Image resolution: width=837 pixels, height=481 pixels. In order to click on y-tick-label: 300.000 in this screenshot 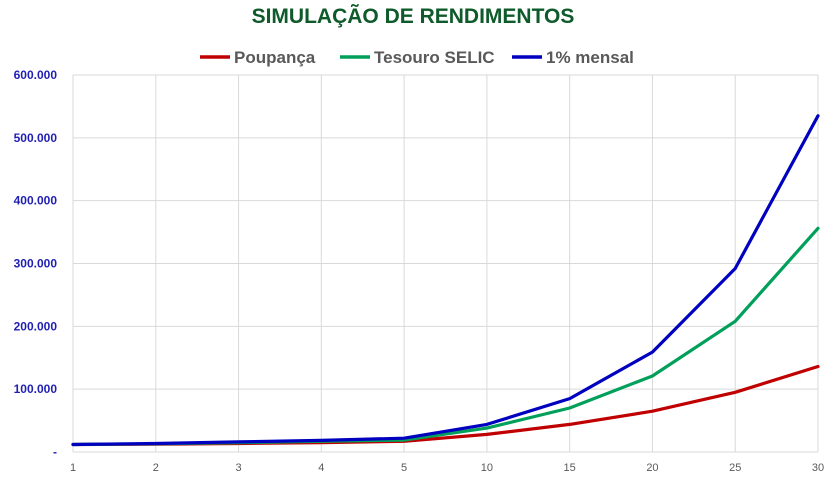, I will do `click(36, 264)`.